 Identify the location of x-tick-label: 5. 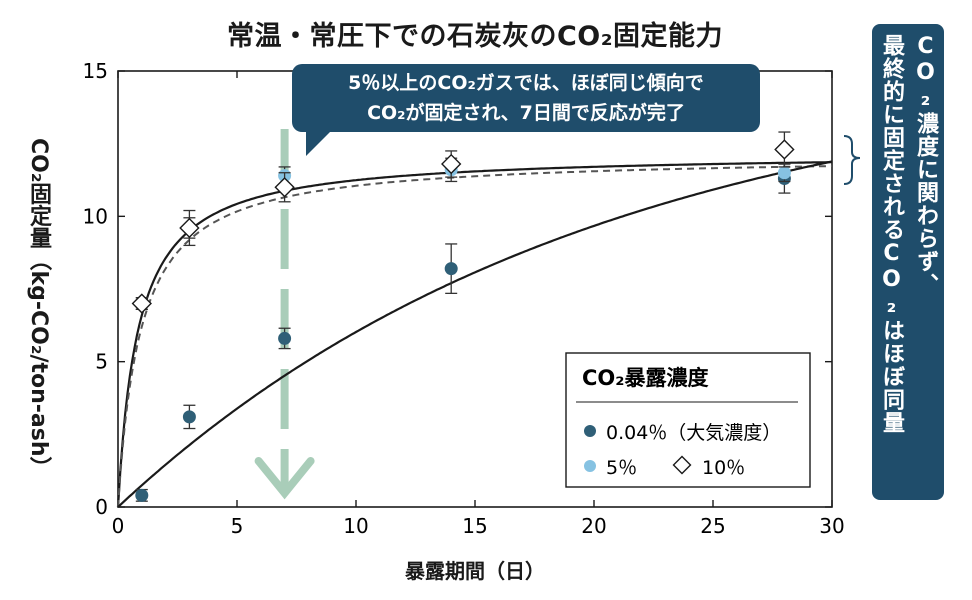
(237, 526).